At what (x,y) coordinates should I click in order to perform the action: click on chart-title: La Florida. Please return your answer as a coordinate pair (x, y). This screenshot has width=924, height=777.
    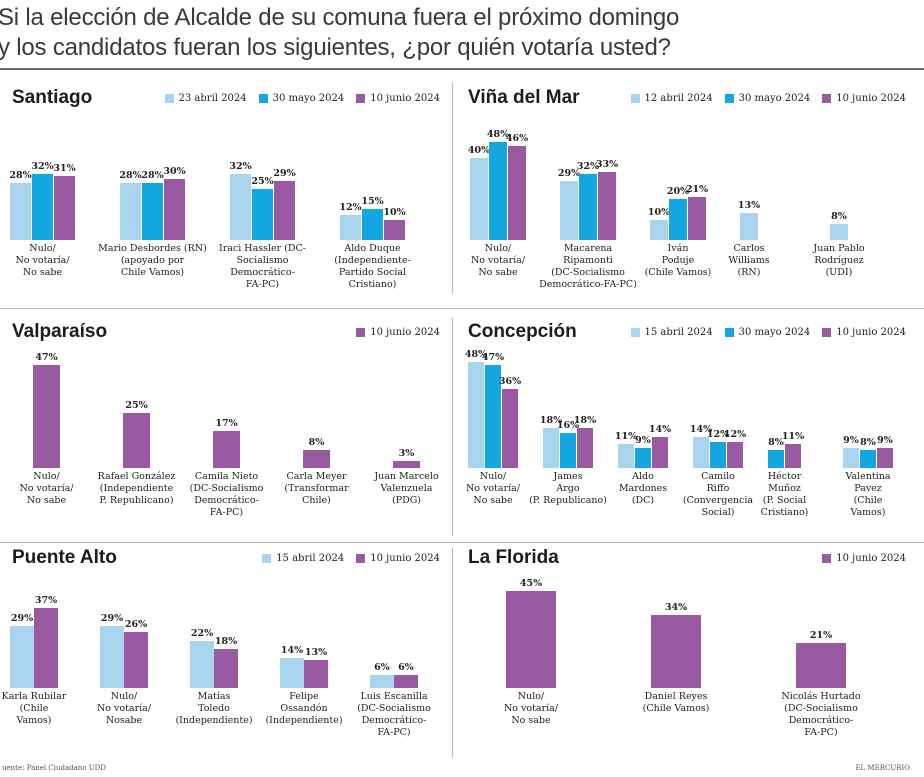
    Looking at the image, I should click on (513, 557).